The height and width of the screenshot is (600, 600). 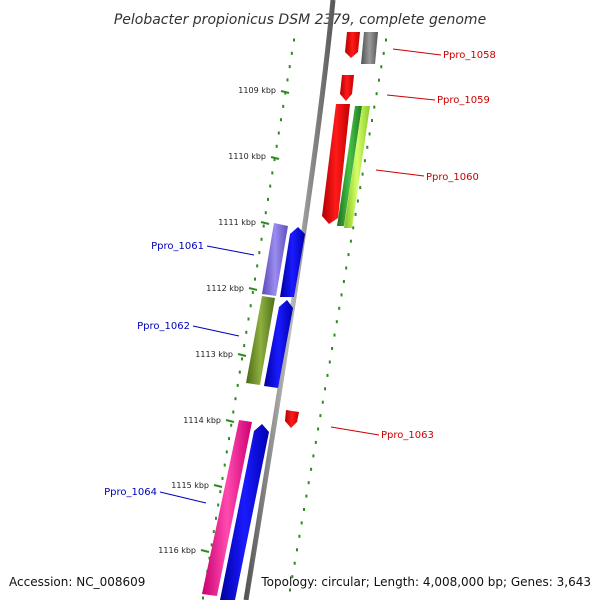 I want to click on forward-genes, so click(x=331, y=230).